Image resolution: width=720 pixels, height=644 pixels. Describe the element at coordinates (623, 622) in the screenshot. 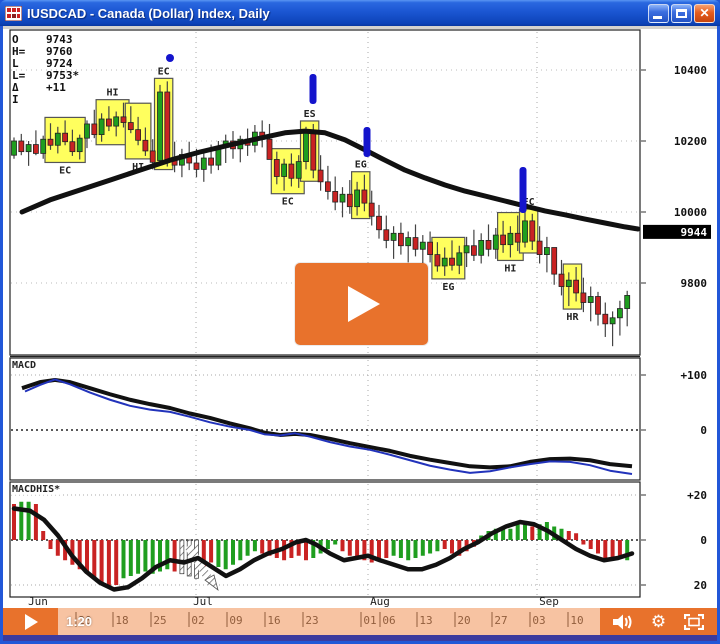

I see `volume-button` at that location.